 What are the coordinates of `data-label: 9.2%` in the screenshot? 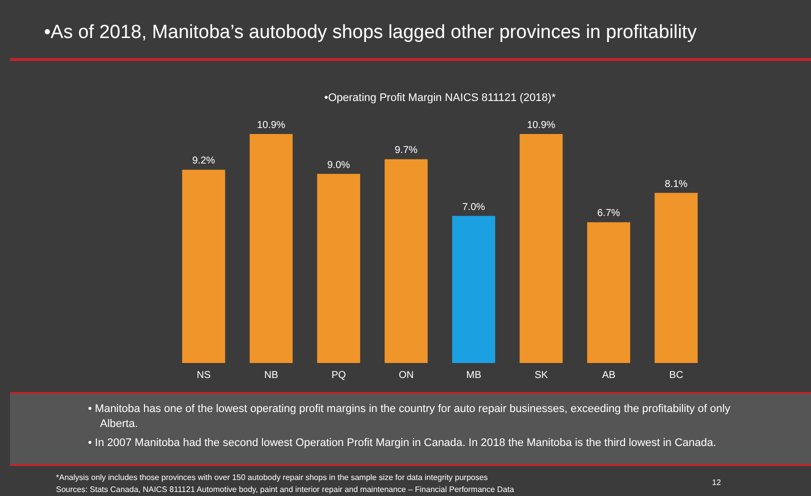 It's located at (204, 161).